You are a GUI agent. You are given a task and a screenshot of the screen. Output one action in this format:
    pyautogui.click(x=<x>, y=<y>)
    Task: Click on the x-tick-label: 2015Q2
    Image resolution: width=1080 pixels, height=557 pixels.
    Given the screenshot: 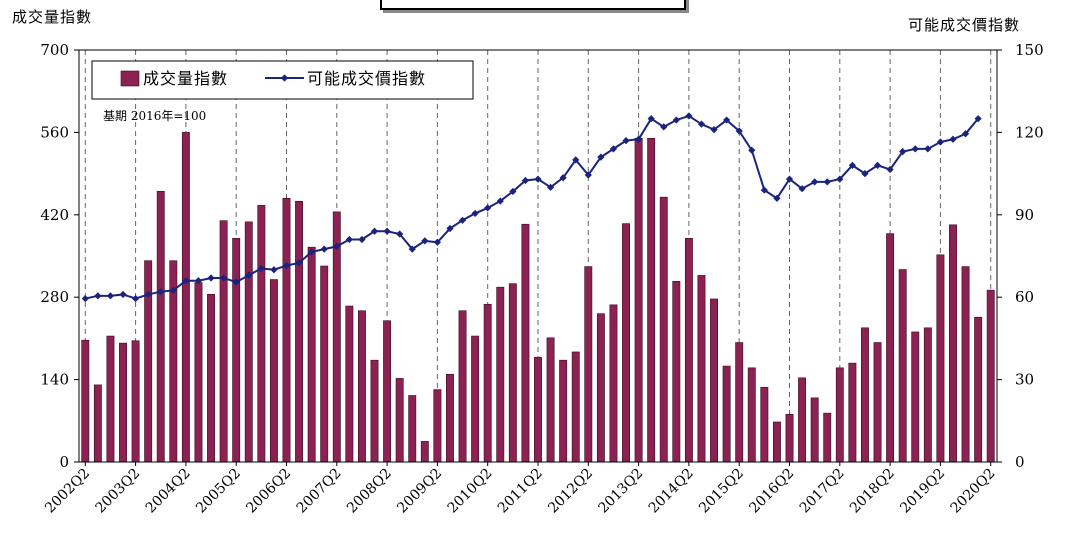 What is the action you would take?
    pyautogui.click(x=721, y=491)
    